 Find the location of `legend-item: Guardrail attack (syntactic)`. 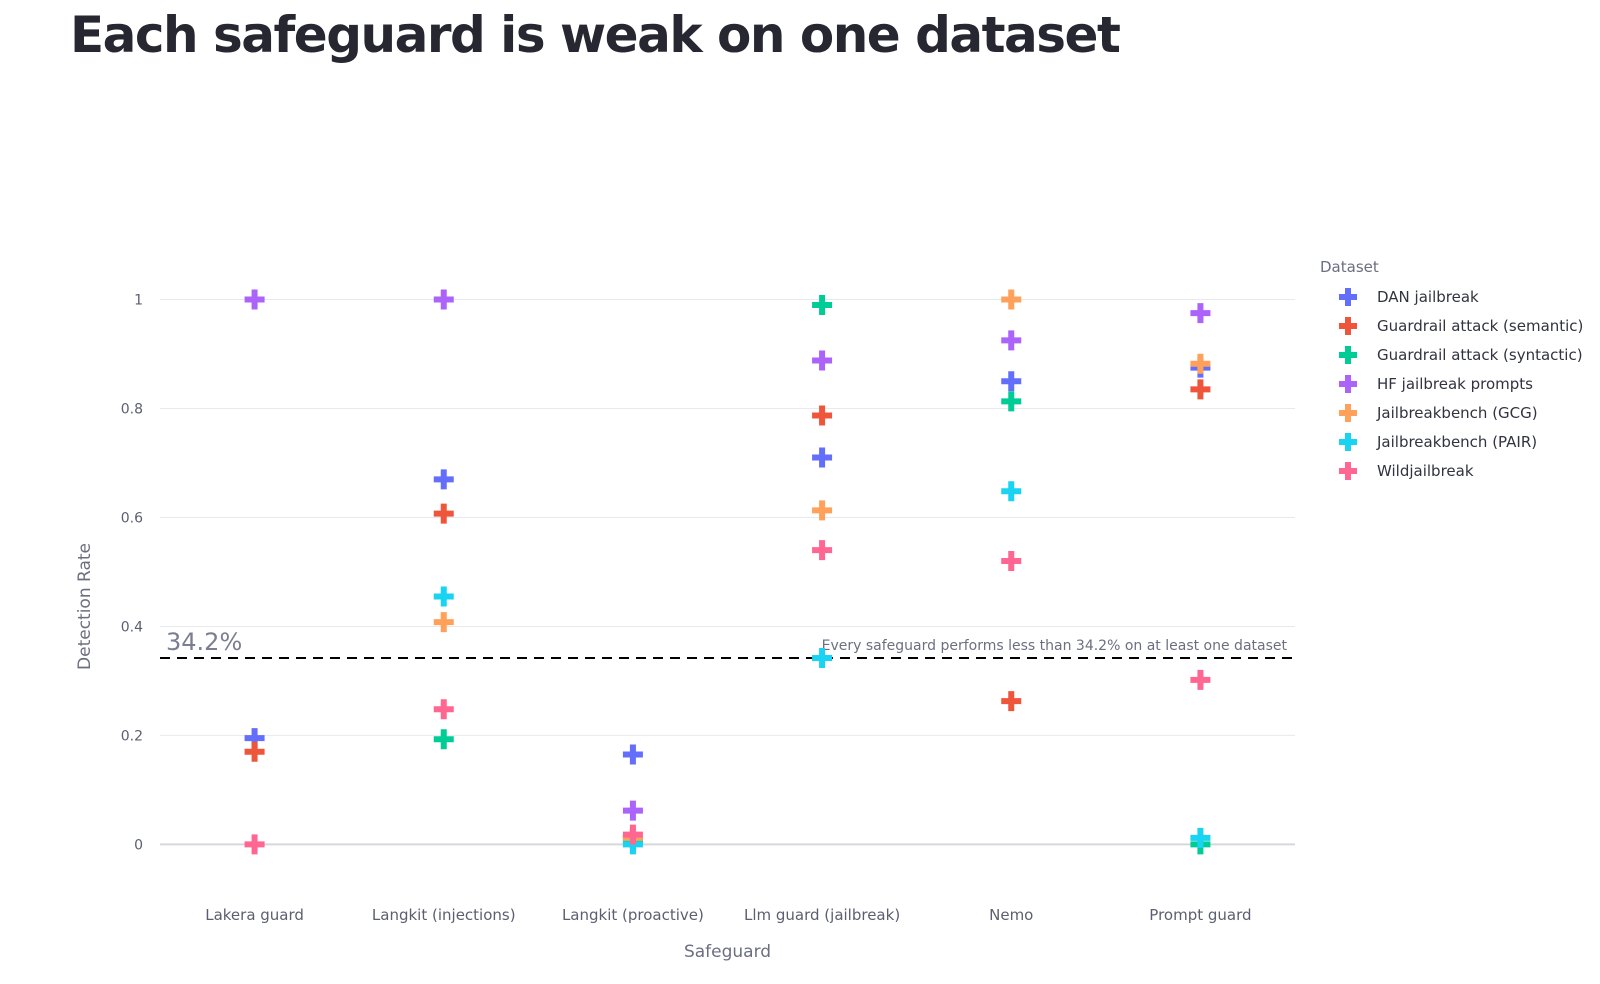

legend-item: Guardrail attack (syntactic) is located at coordinates (1461, 355).